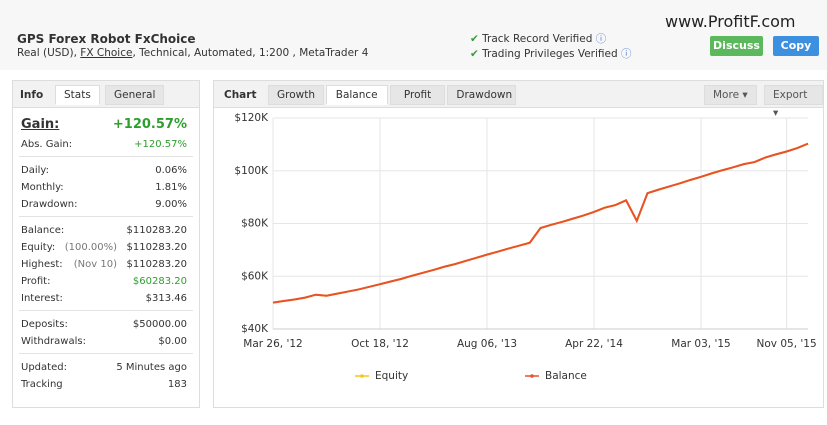  I want to click on row-note: (100.00%), so click(90, 247).